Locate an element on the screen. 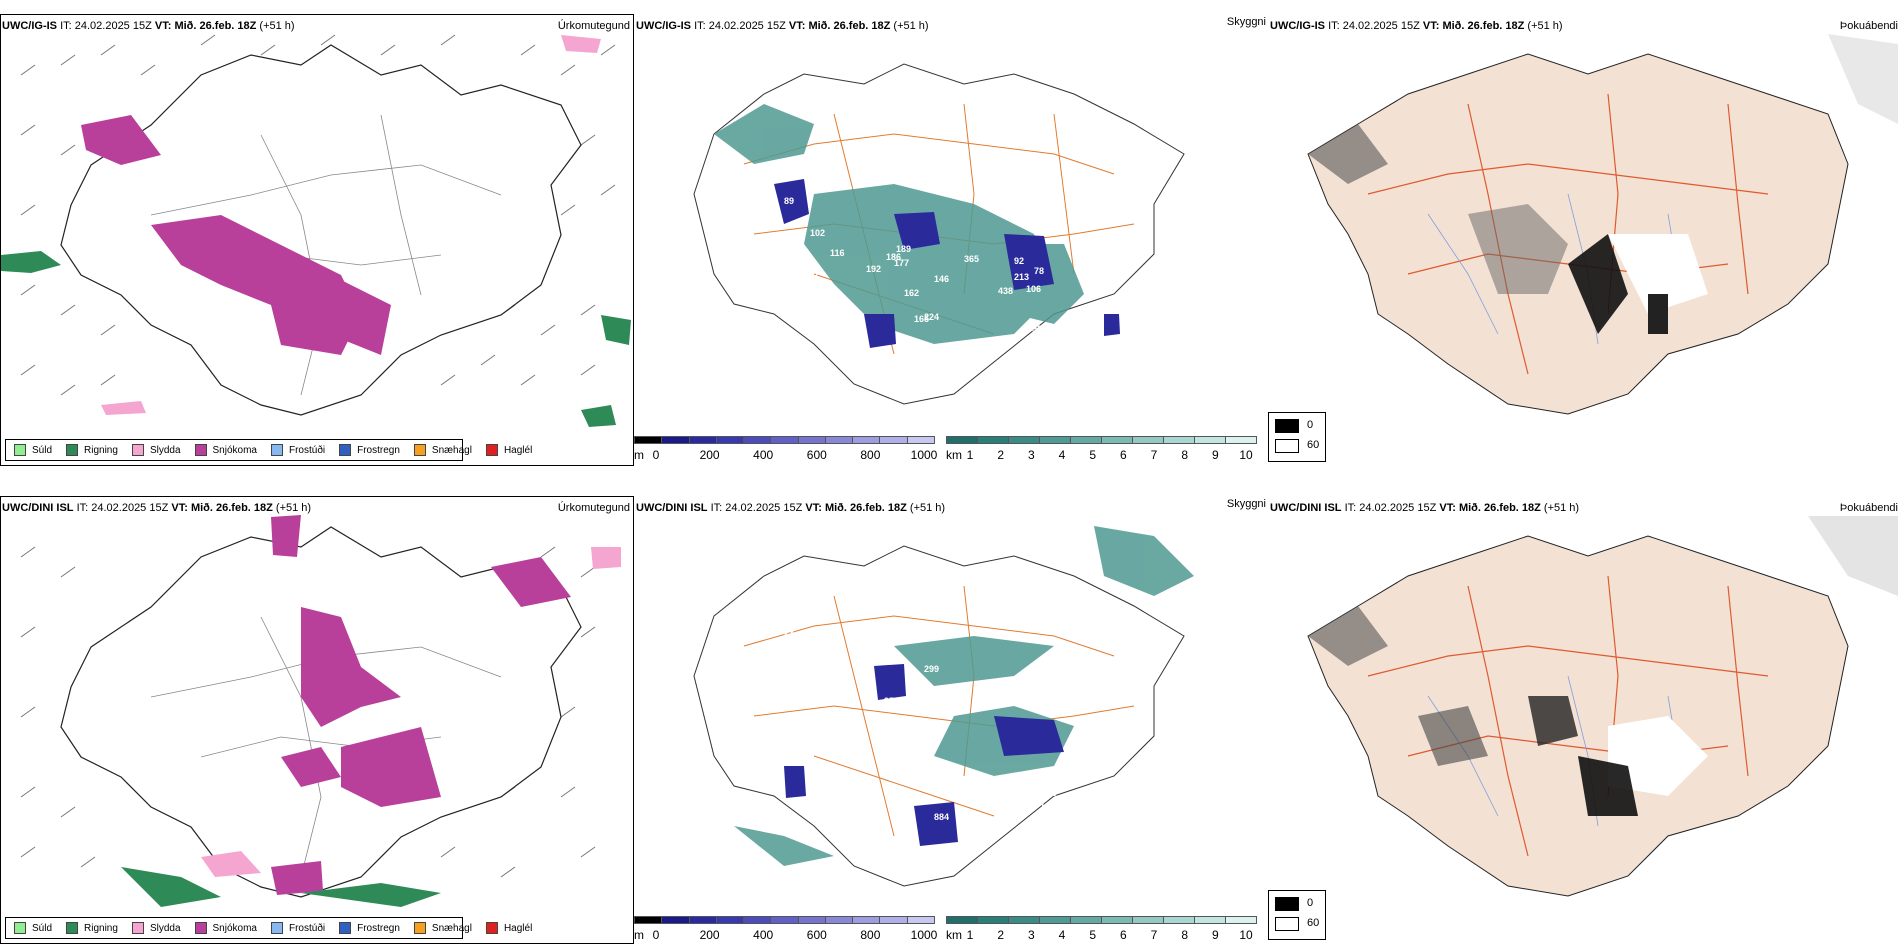 The width and height of the screenshot is (1900, 950). height-colorbar-1: m 0 200 400 600 800 1000 is located at coordinates (785, 449).